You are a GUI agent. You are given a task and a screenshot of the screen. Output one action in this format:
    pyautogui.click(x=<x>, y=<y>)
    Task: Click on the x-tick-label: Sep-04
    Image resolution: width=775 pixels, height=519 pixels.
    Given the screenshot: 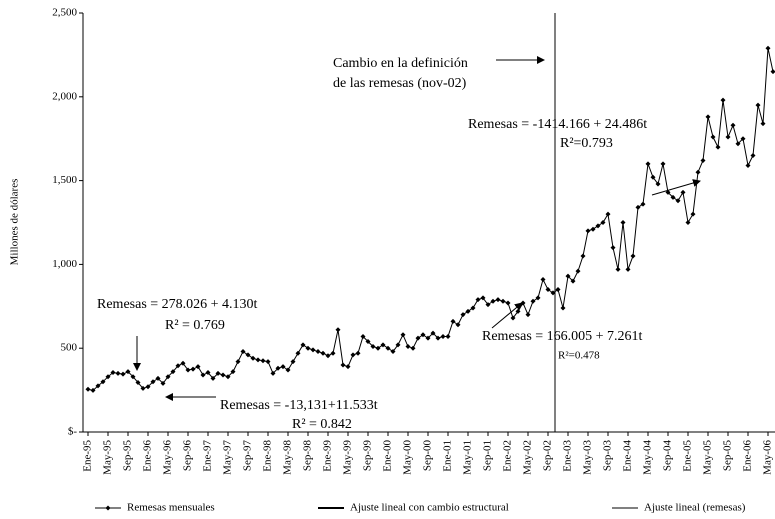 What is the action you would take?
    pyautogui.click(x=668, y=456)
    